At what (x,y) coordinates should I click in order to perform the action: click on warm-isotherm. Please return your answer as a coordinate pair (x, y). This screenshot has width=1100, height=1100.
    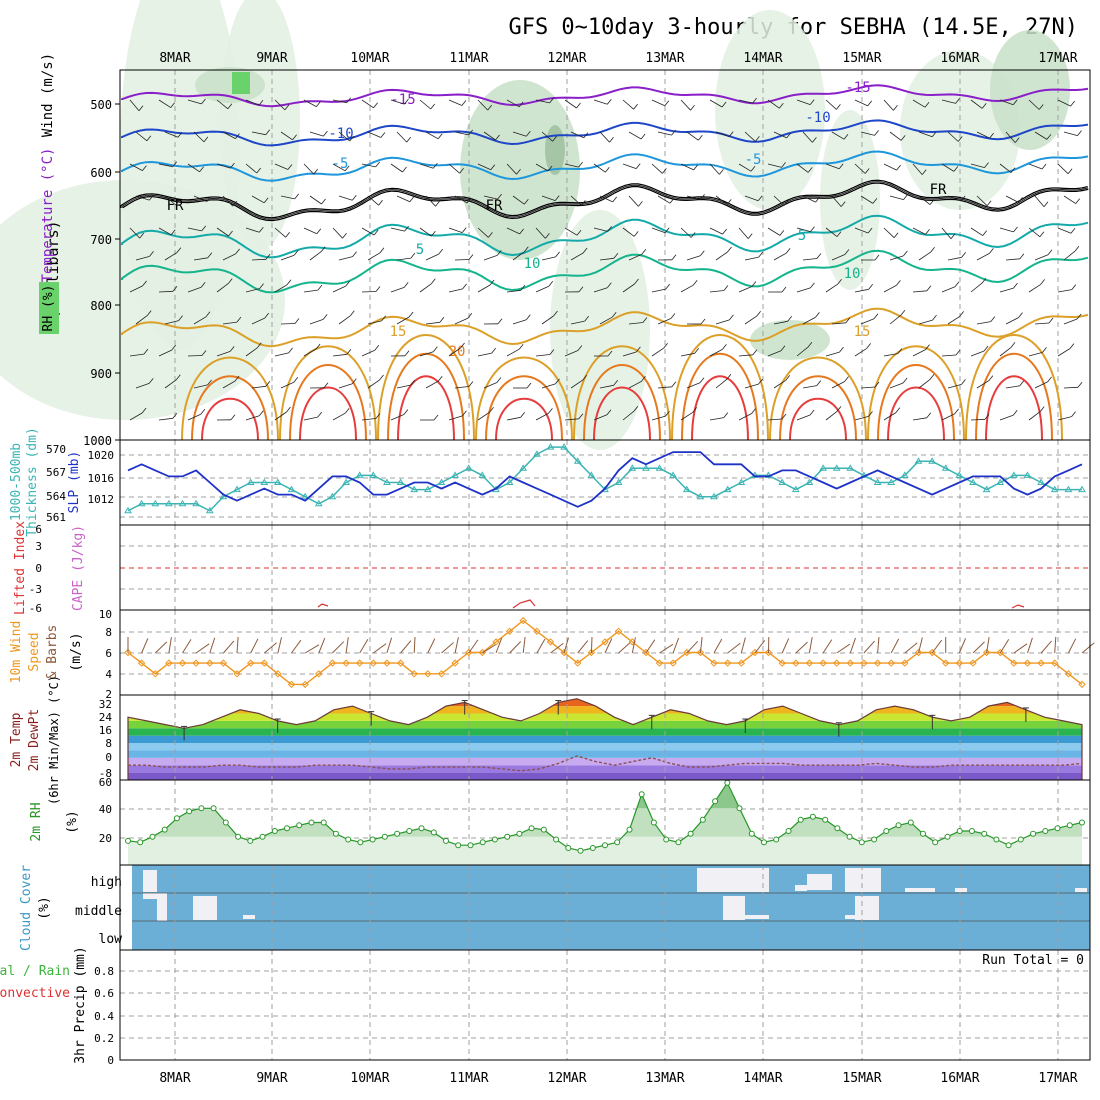
    Looking at the image, I should click on (916, 413).